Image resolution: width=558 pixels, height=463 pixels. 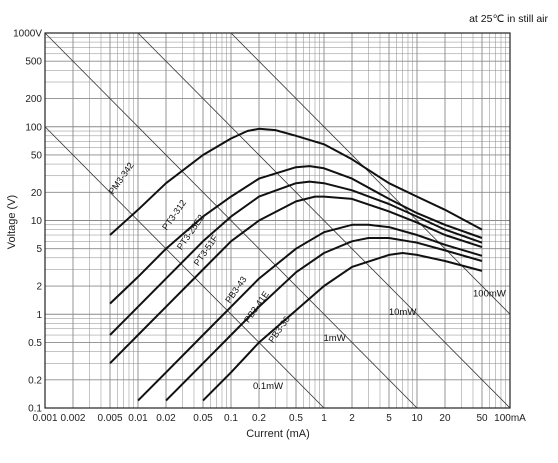 I want to click on series-label-pb3-36: PB3-36, so click(x=278, y=329).